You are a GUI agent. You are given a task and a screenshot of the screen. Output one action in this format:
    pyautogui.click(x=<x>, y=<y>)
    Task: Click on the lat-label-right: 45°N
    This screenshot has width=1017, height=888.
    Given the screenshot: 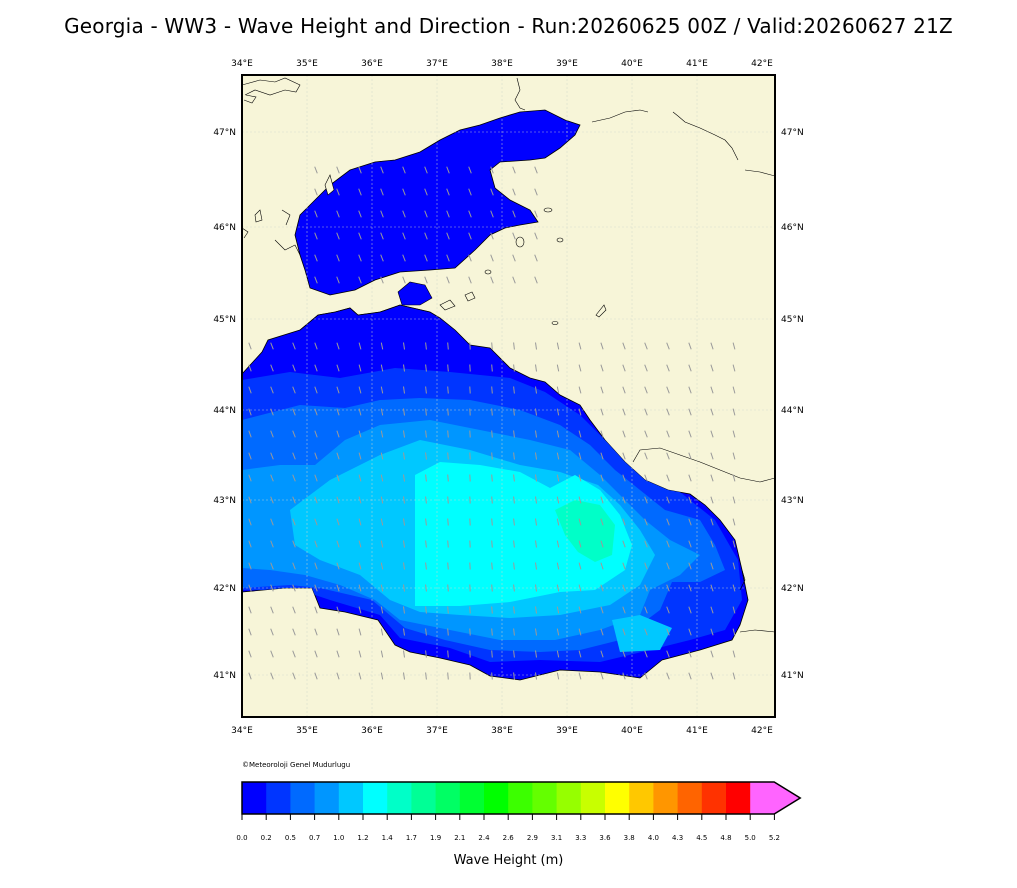 What is the action you would take?
    pyautogui.click(x=792, y=320)
    